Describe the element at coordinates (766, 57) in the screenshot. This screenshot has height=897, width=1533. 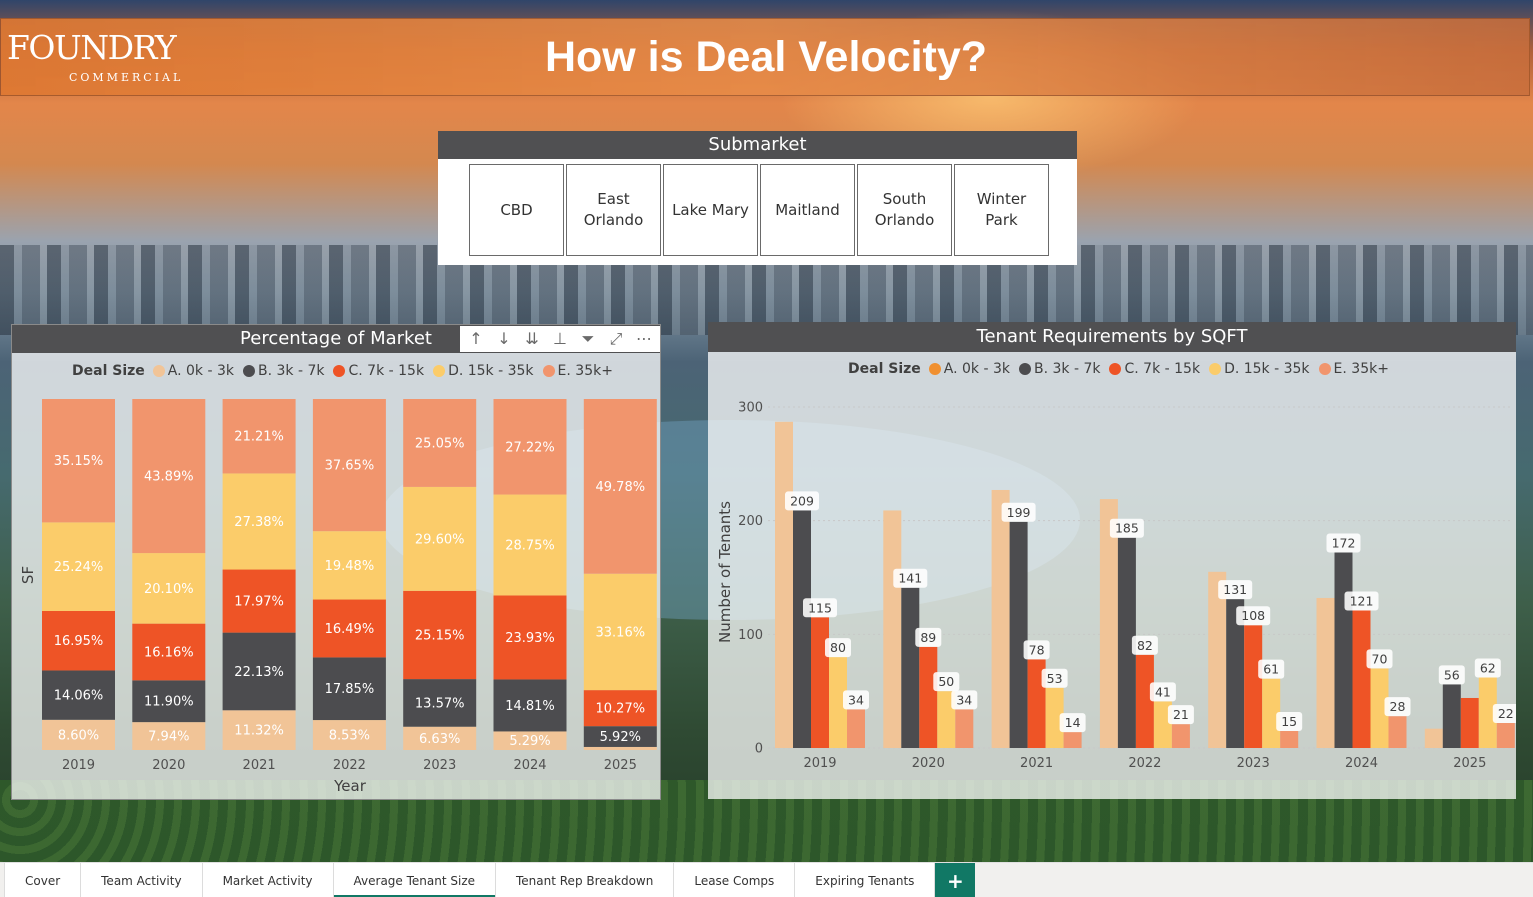
I see `page-title: How is Deal Velocity?` at that location.